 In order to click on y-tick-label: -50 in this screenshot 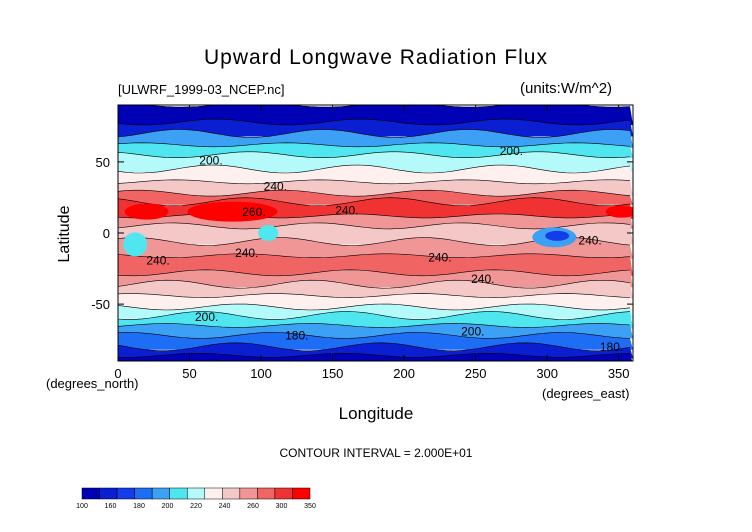, I will do `click(100, 304)`.